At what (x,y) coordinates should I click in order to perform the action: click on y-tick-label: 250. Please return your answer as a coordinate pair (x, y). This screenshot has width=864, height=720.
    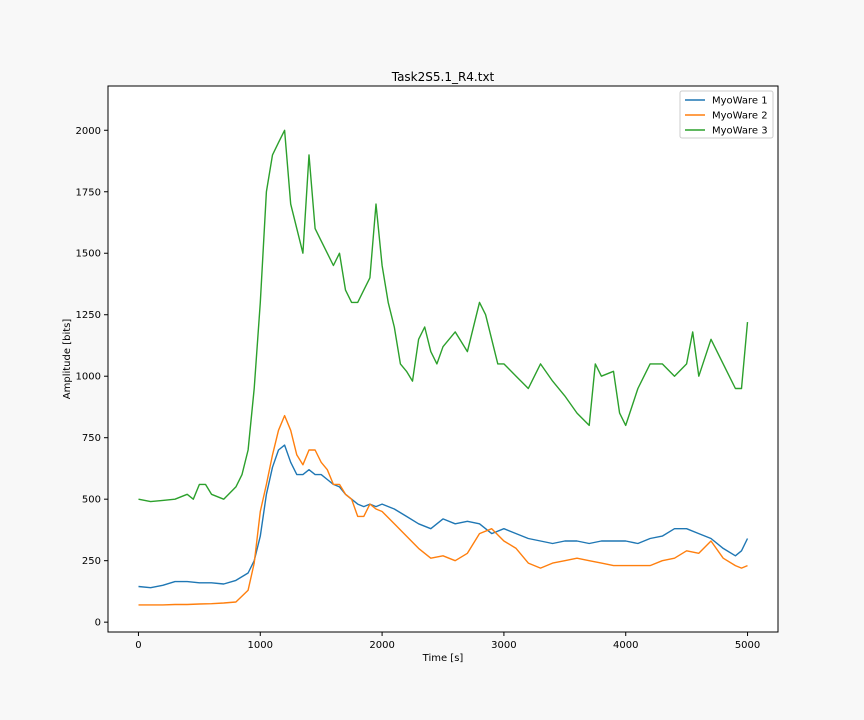
    Looking at the image, I should click on (91, 561).